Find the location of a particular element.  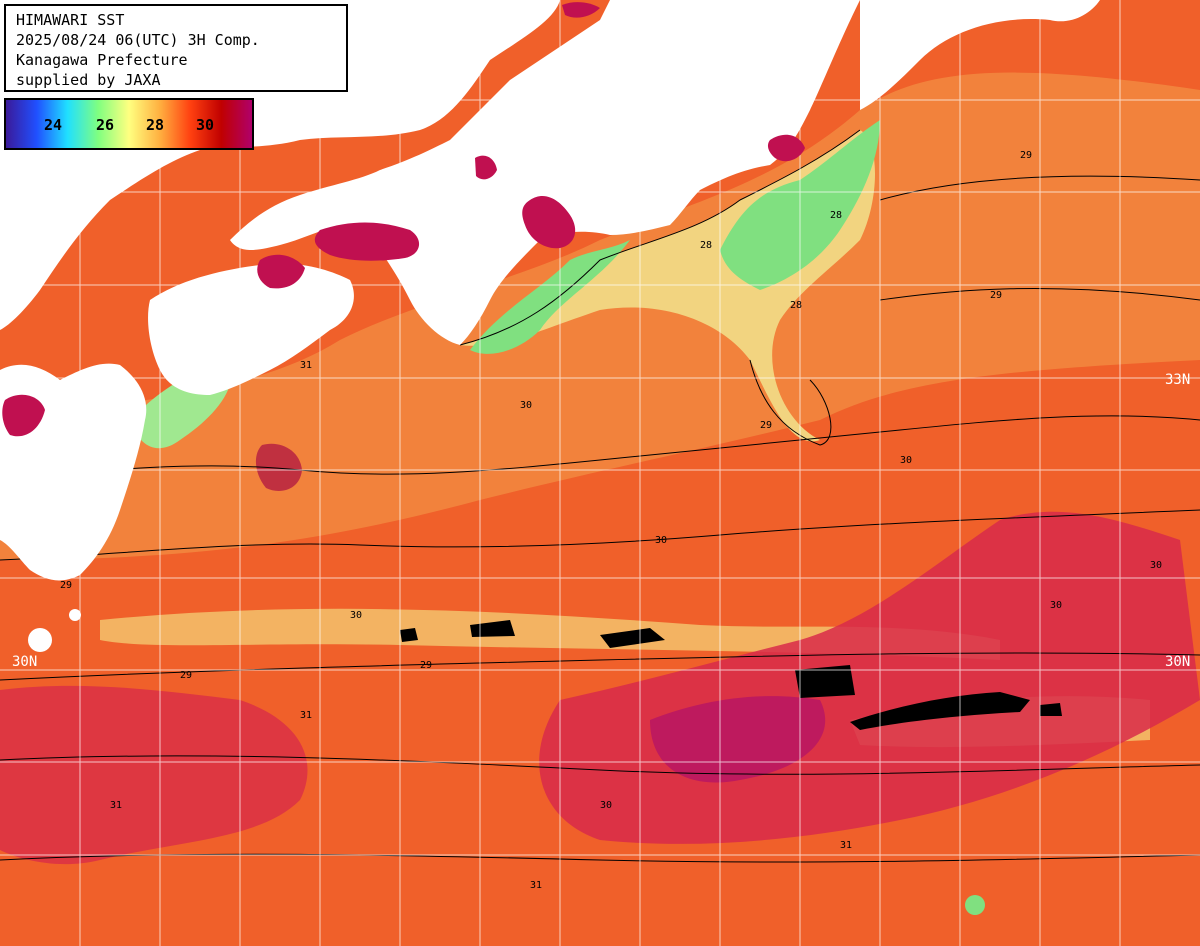

lat-label-30n-left: 30N is located at coordinates (25, 662).